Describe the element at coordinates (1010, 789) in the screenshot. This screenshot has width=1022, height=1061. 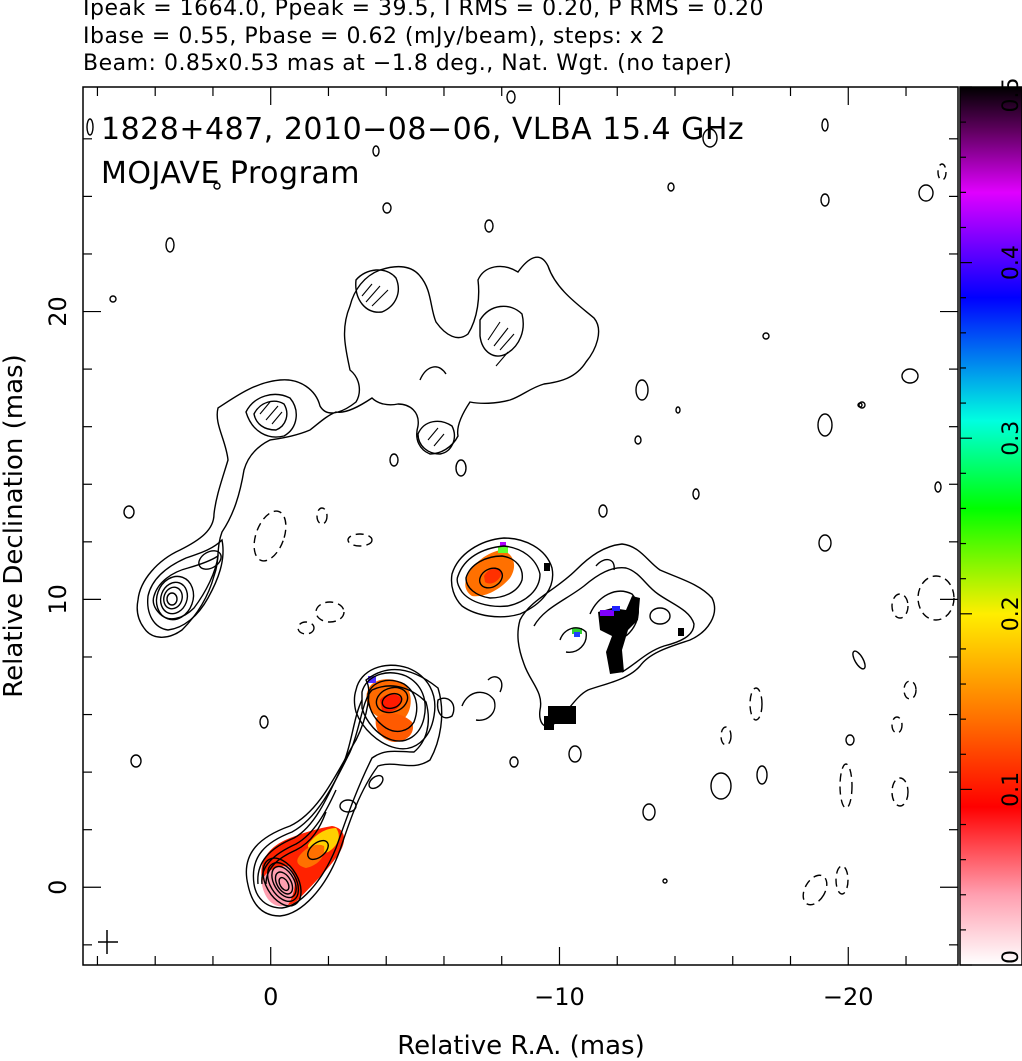
I see `colorbar-tick-label: 0.1` at that location.